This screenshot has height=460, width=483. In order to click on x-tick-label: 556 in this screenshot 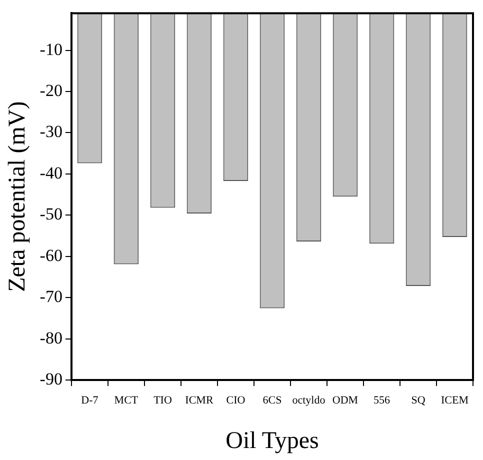, I will do `click(381, 400)`.